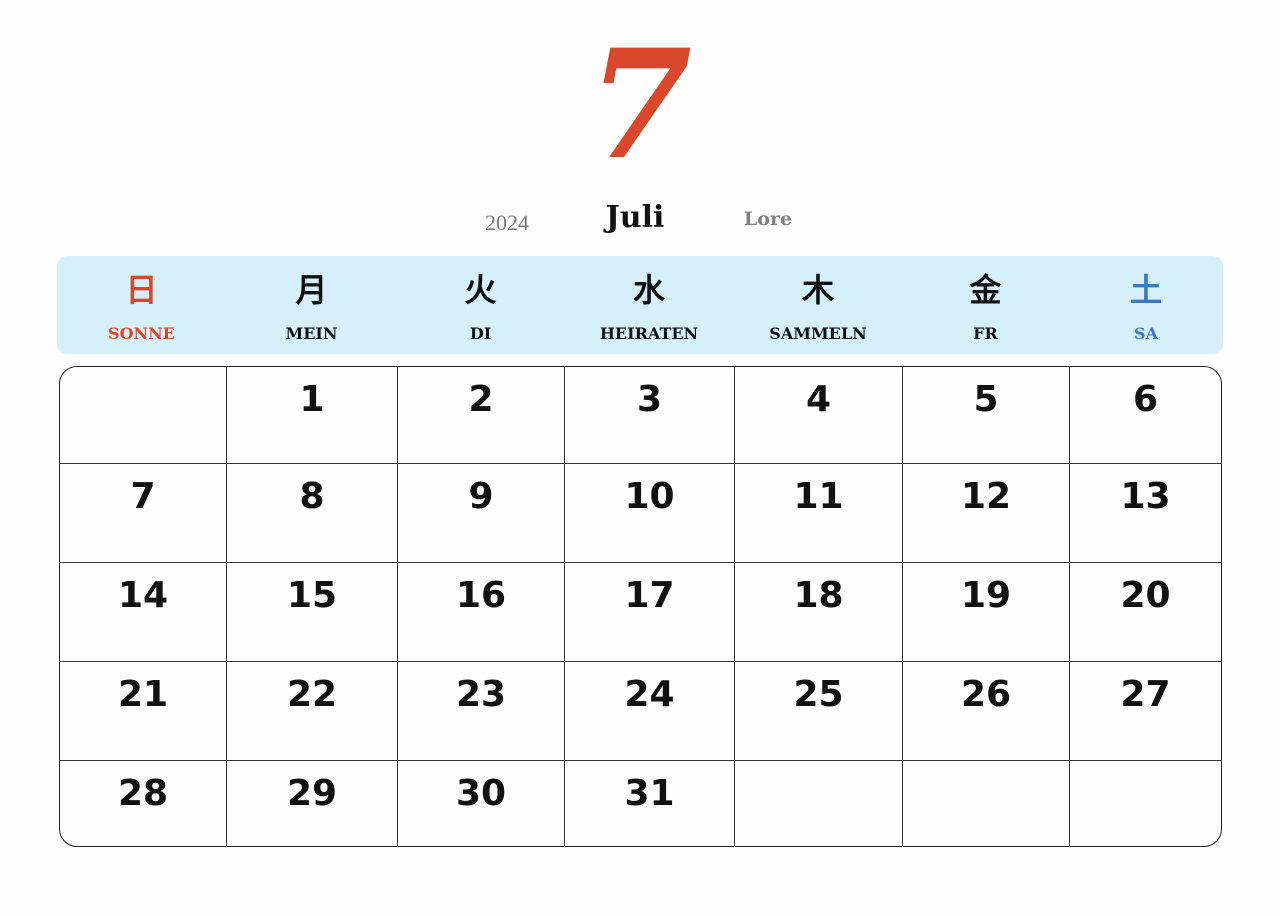 The image size is (1280, 916). What do you see at coordinates (143, 803) in the screenshot?
I see `day-cell: 28` at bounding box center [143, 803].